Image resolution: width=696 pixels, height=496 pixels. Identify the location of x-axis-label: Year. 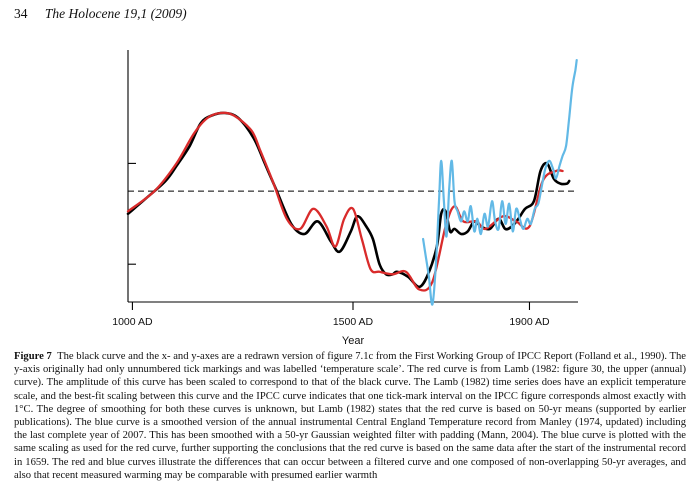
(353, 341).